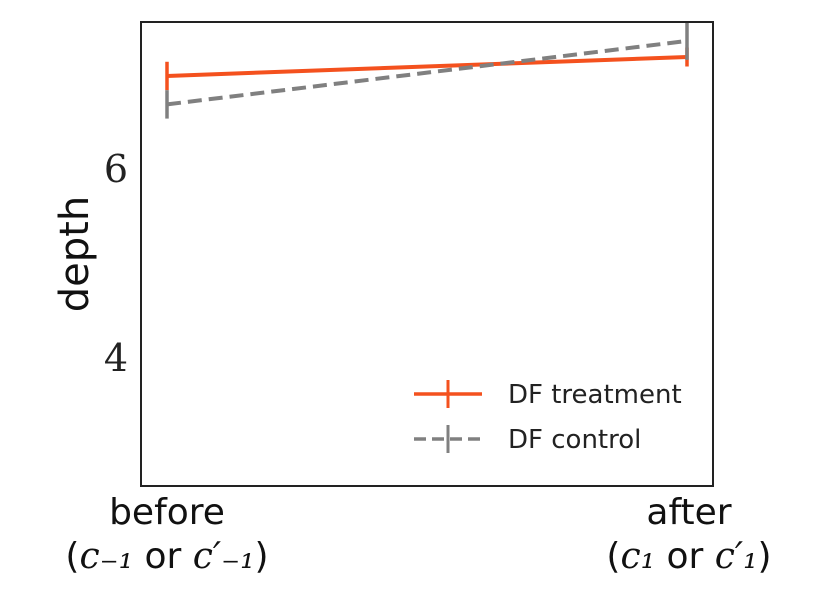 This screenshot has width=830, height=593. What do you see at coordinates (595, 395) in the screenshot?
I see `legend-label-treatment: DF treatment` at bounding box center [595, 395].